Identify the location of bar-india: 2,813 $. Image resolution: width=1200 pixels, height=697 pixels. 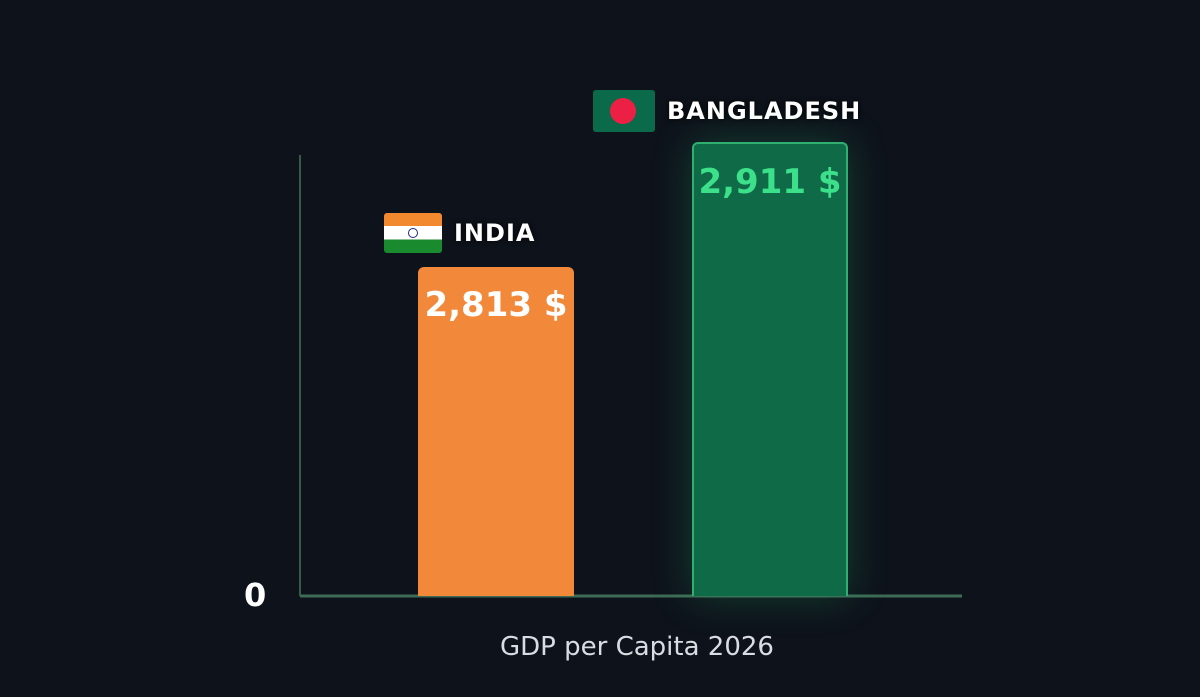
(496, 431).